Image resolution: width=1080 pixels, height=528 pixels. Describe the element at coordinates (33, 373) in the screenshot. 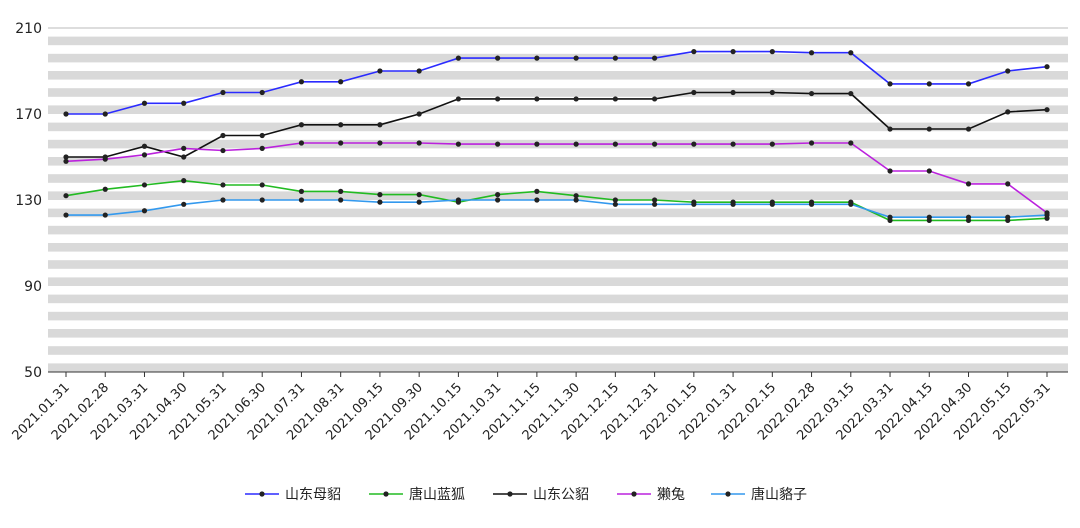

I see `y-tick-label: 50` at that location.